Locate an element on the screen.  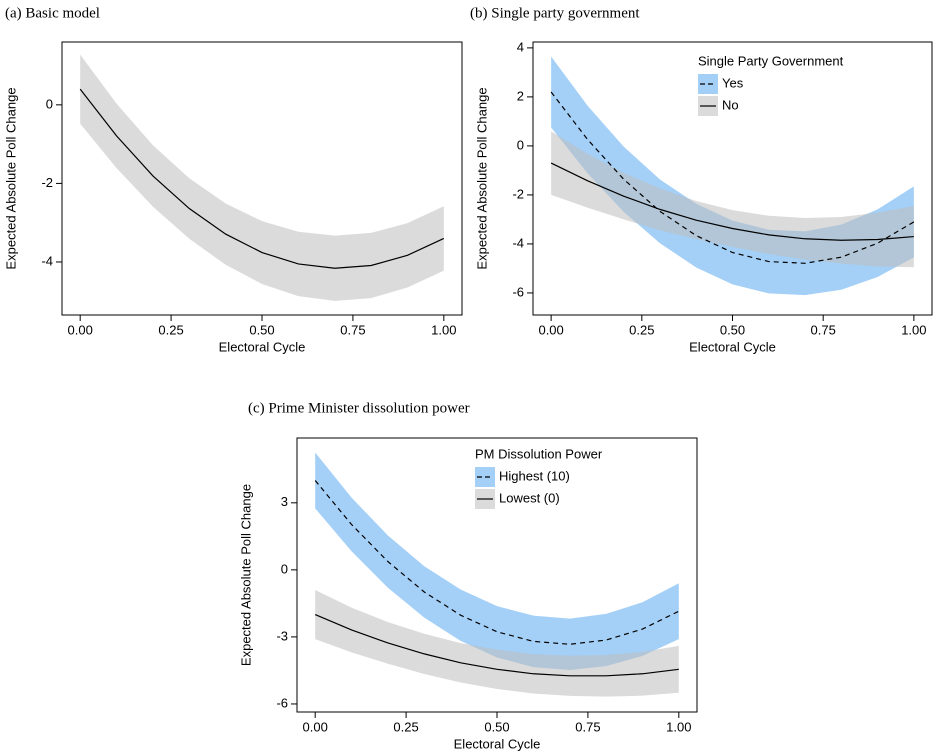
y-tick-label: 4 is located at coordinates (520, 46).